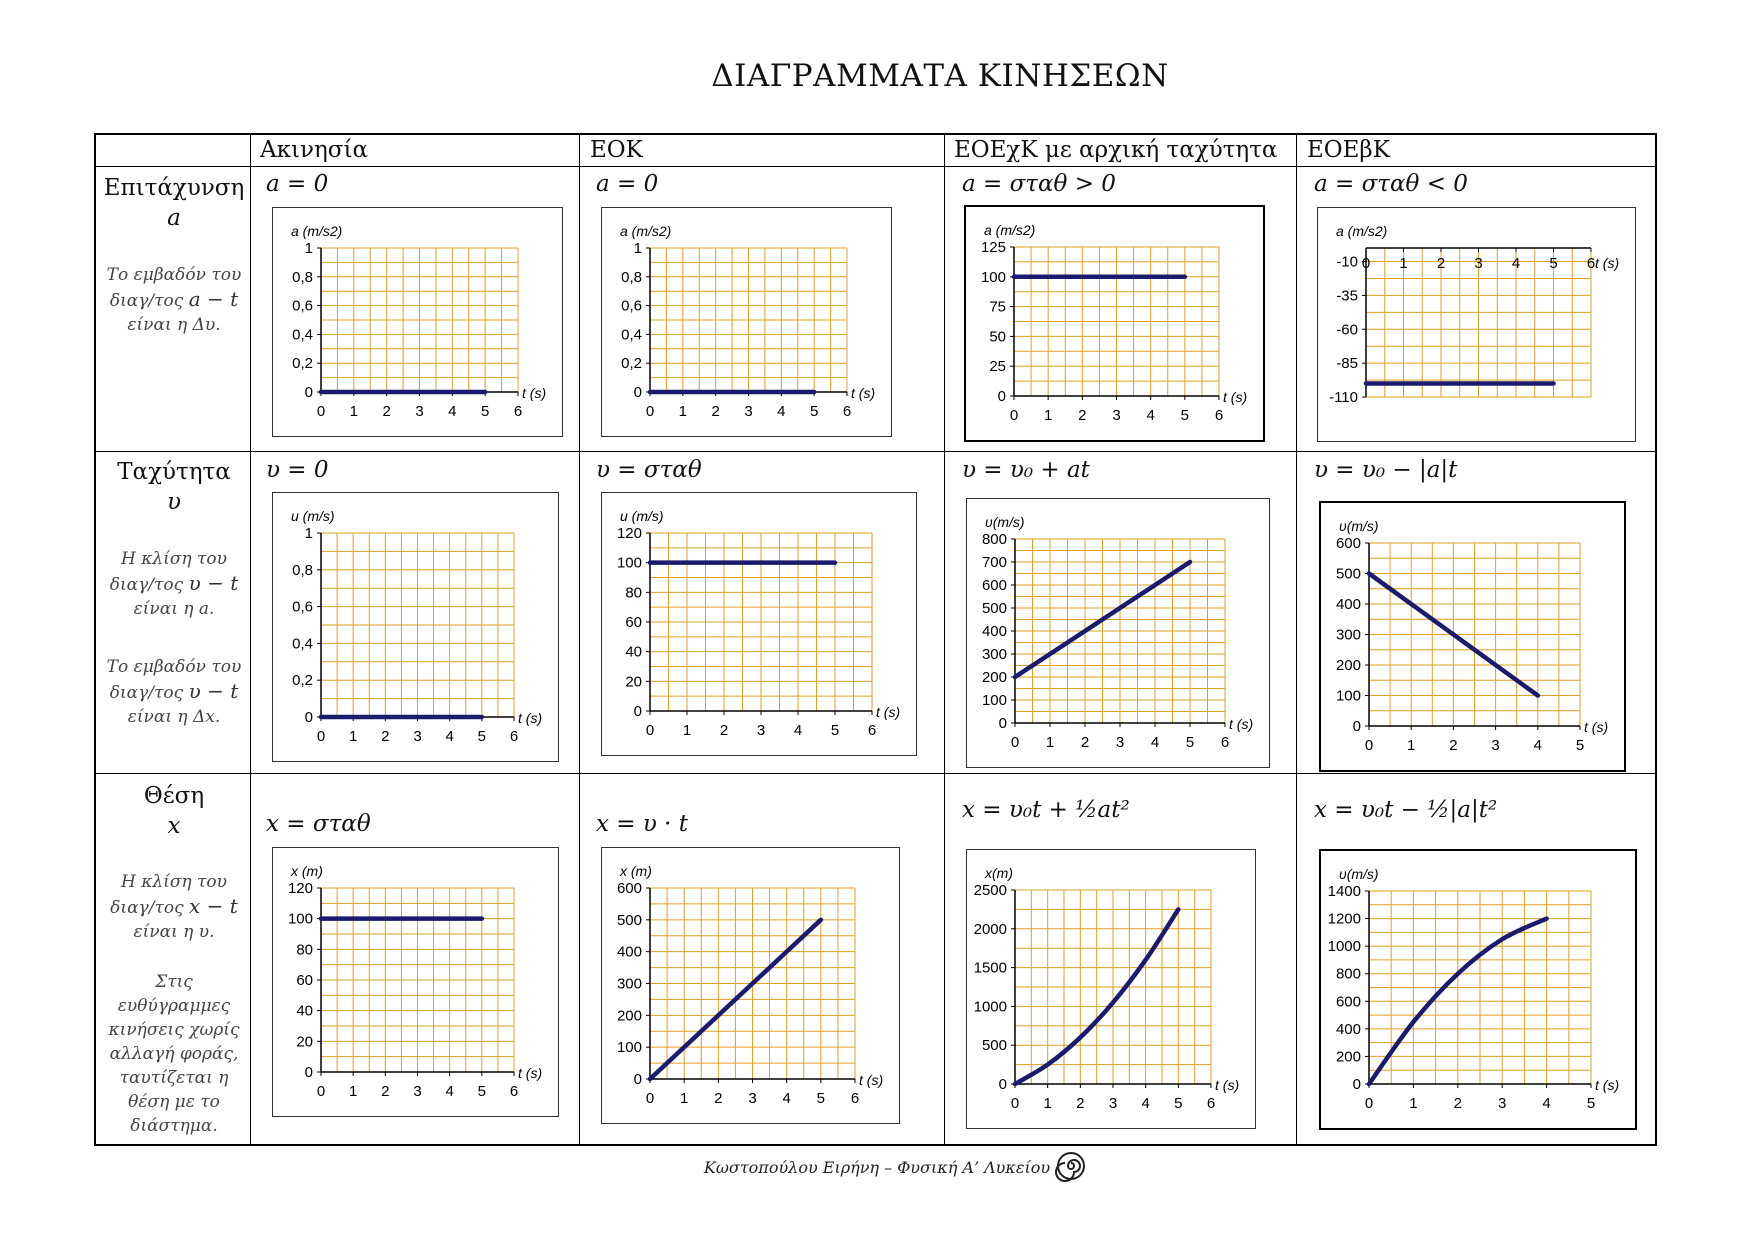 The width and height of the screenshot is (1754, 1240). Describe the element at coordinates (1344, 919) in the screenshot. I see `y-tick-label: 1200` at that location.